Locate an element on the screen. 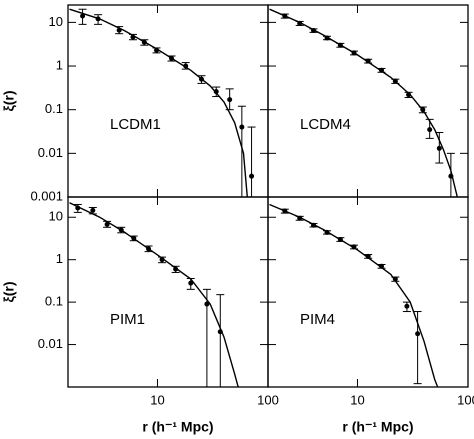 This screenshot has height=439, width=474. panel-label: LCDM4 is located at coordinates (325, 124).